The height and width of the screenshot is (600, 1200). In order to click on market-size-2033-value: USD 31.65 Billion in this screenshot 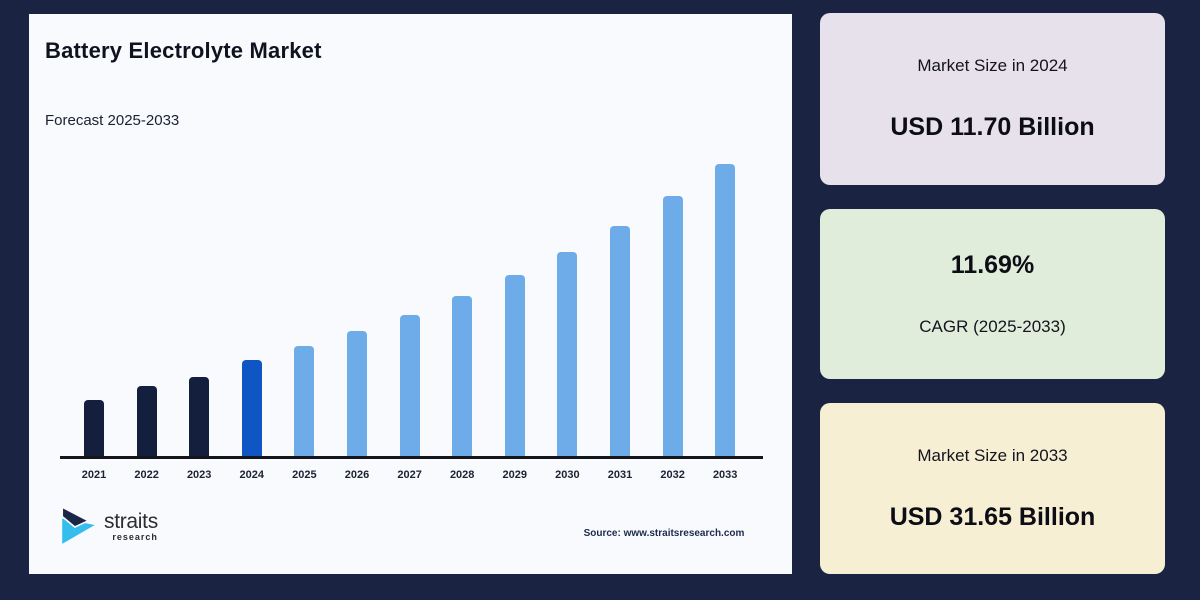, I will do `click(992, 516)`.